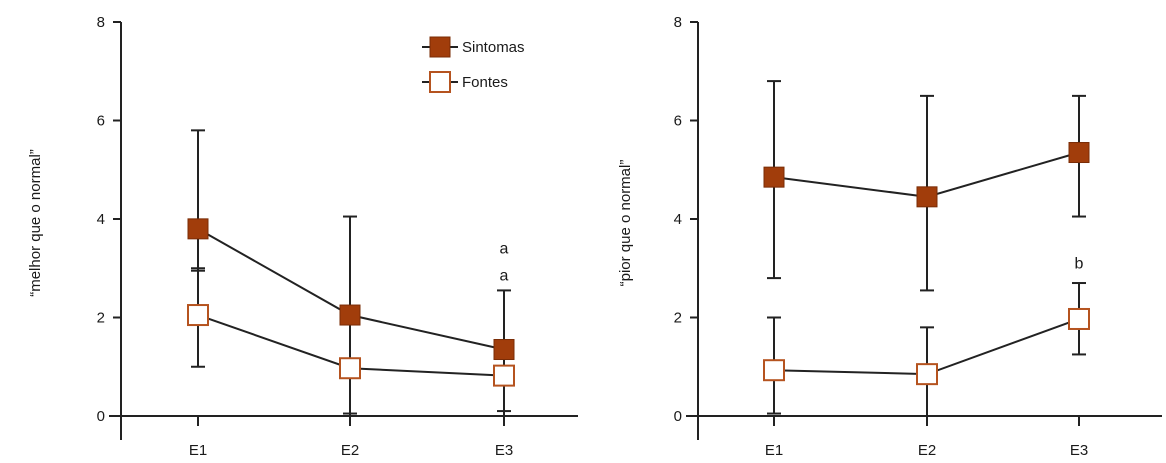  I want to click on legend-marker-fontes, so click(440, 82).